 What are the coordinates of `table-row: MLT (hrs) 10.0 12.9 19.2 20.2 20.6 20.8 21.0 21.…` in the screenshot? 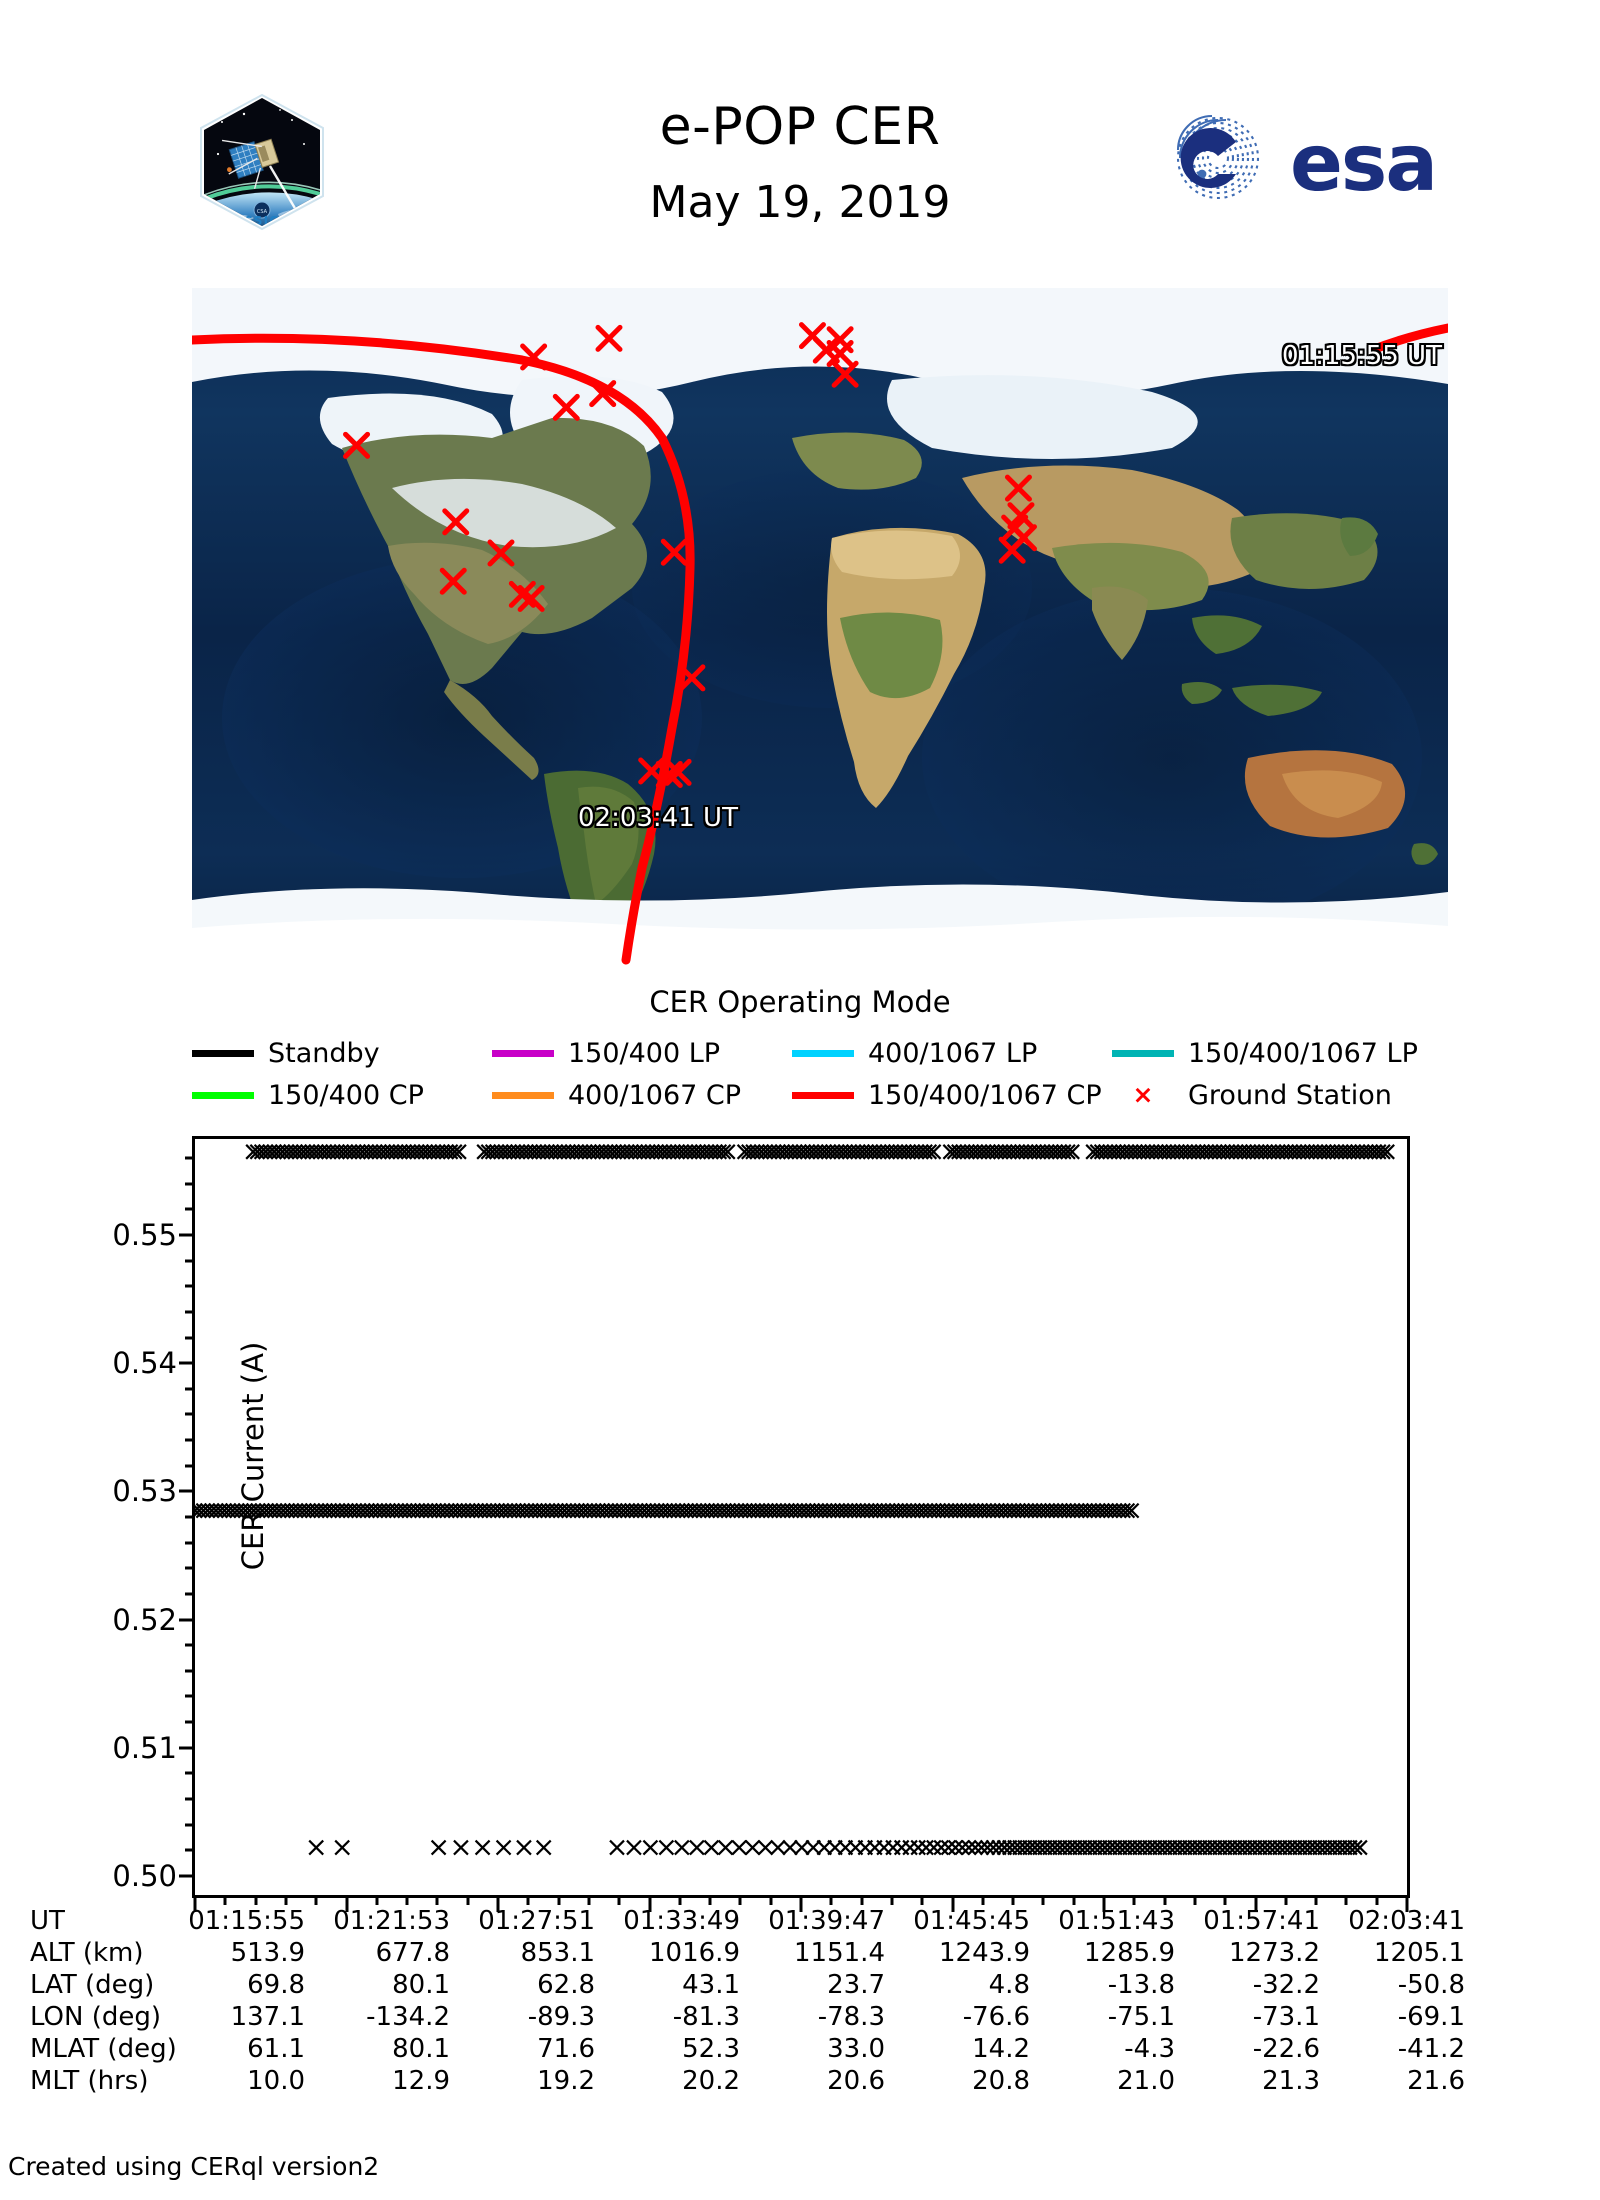 It's located at (755, 2082).